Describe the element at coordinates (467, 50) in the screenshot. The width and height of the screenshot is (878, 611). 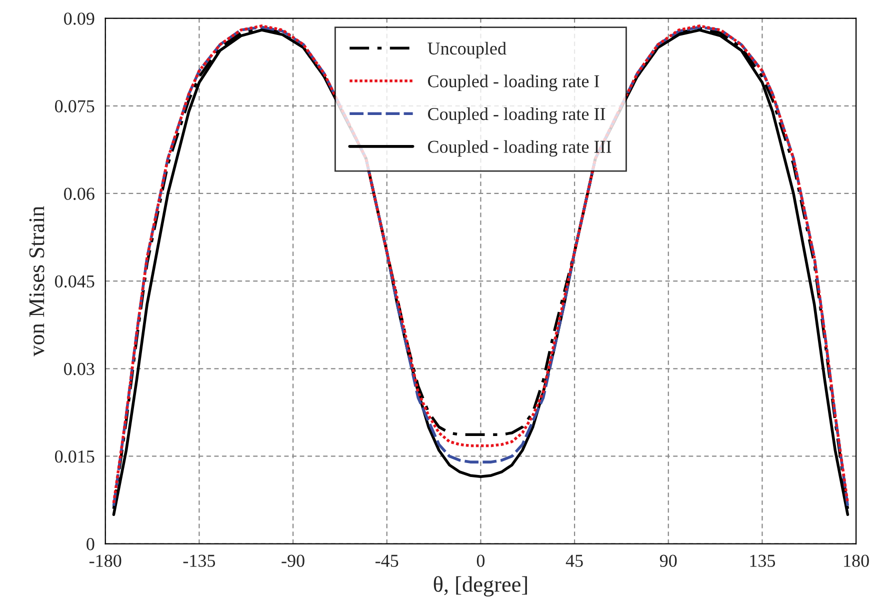
I see `legend-label: Uncoupled` at that location.